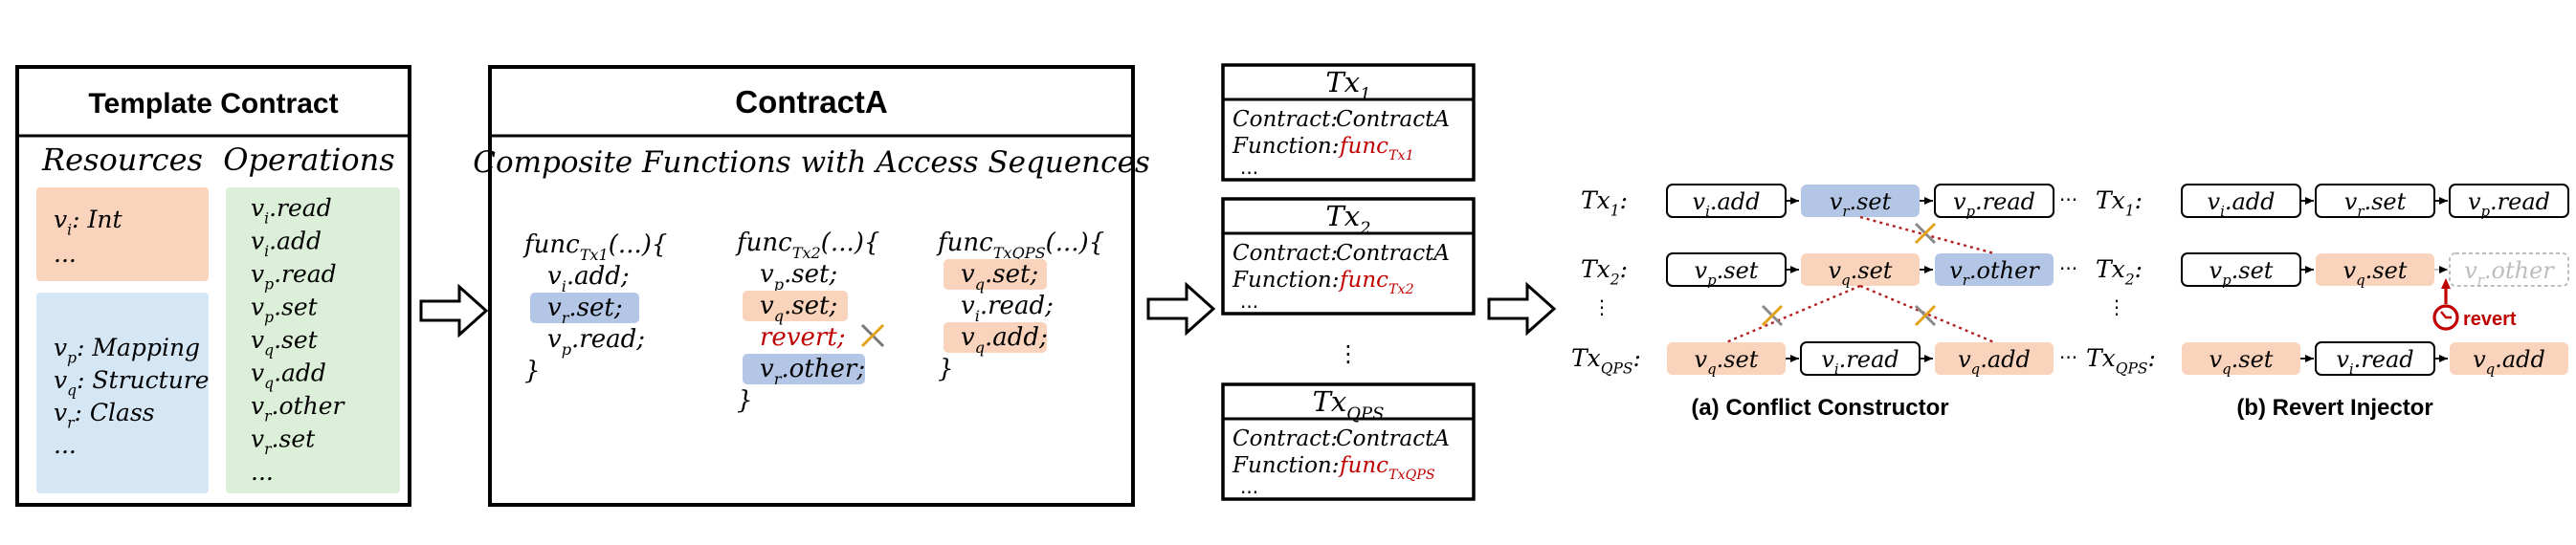 Image resolution: width=2576 pixels, height=545 pixels. Describe the element at coordinates (1347, 219) in the screenshot. I see `transaction-title: Tx2` at that location.